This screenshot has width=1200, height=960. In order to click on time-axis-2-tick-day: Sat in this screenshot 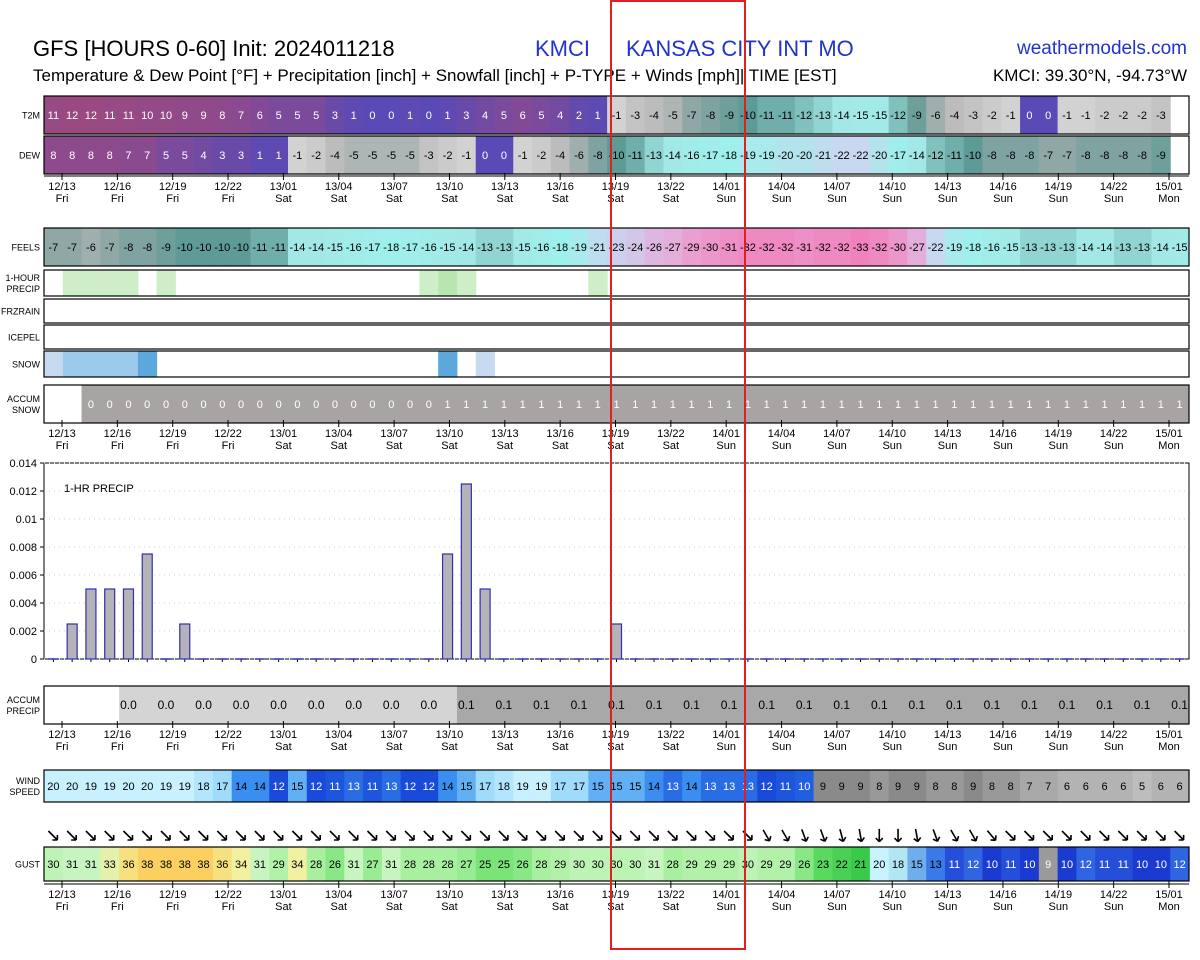, I will do `click(671, 446)`.